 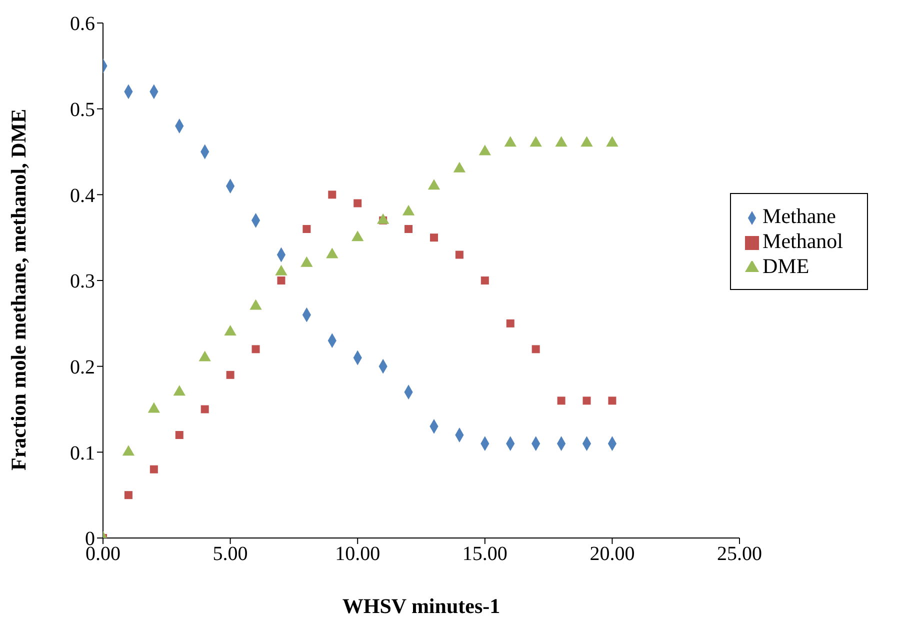 What do you see at coordinates (82, 195) in the screenshot?
I see `y-tick-label: 0.4` at bounding box center [82, 195].